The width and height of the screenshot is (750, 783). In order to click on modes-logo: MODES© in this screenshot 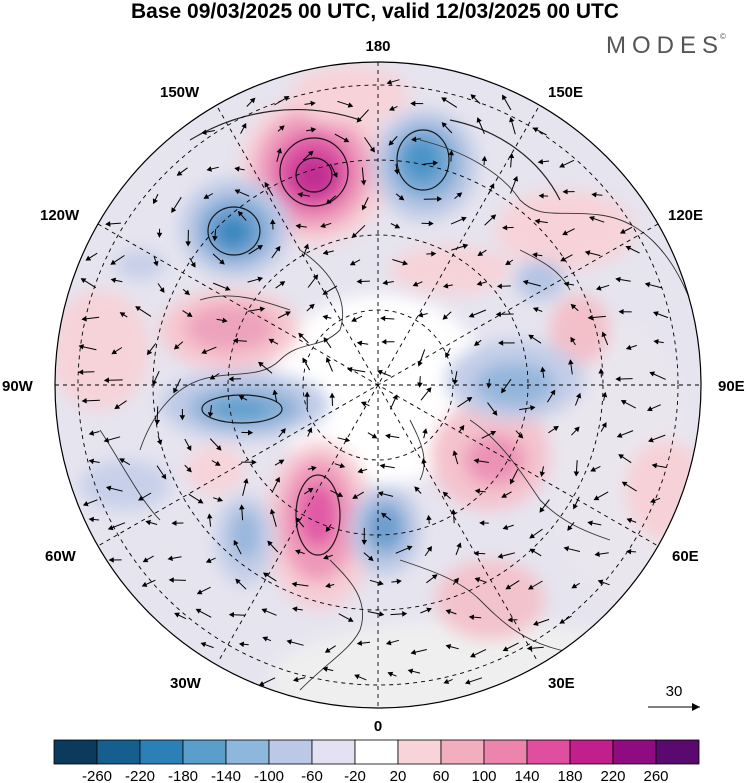, I will do `click(666, 46)`.